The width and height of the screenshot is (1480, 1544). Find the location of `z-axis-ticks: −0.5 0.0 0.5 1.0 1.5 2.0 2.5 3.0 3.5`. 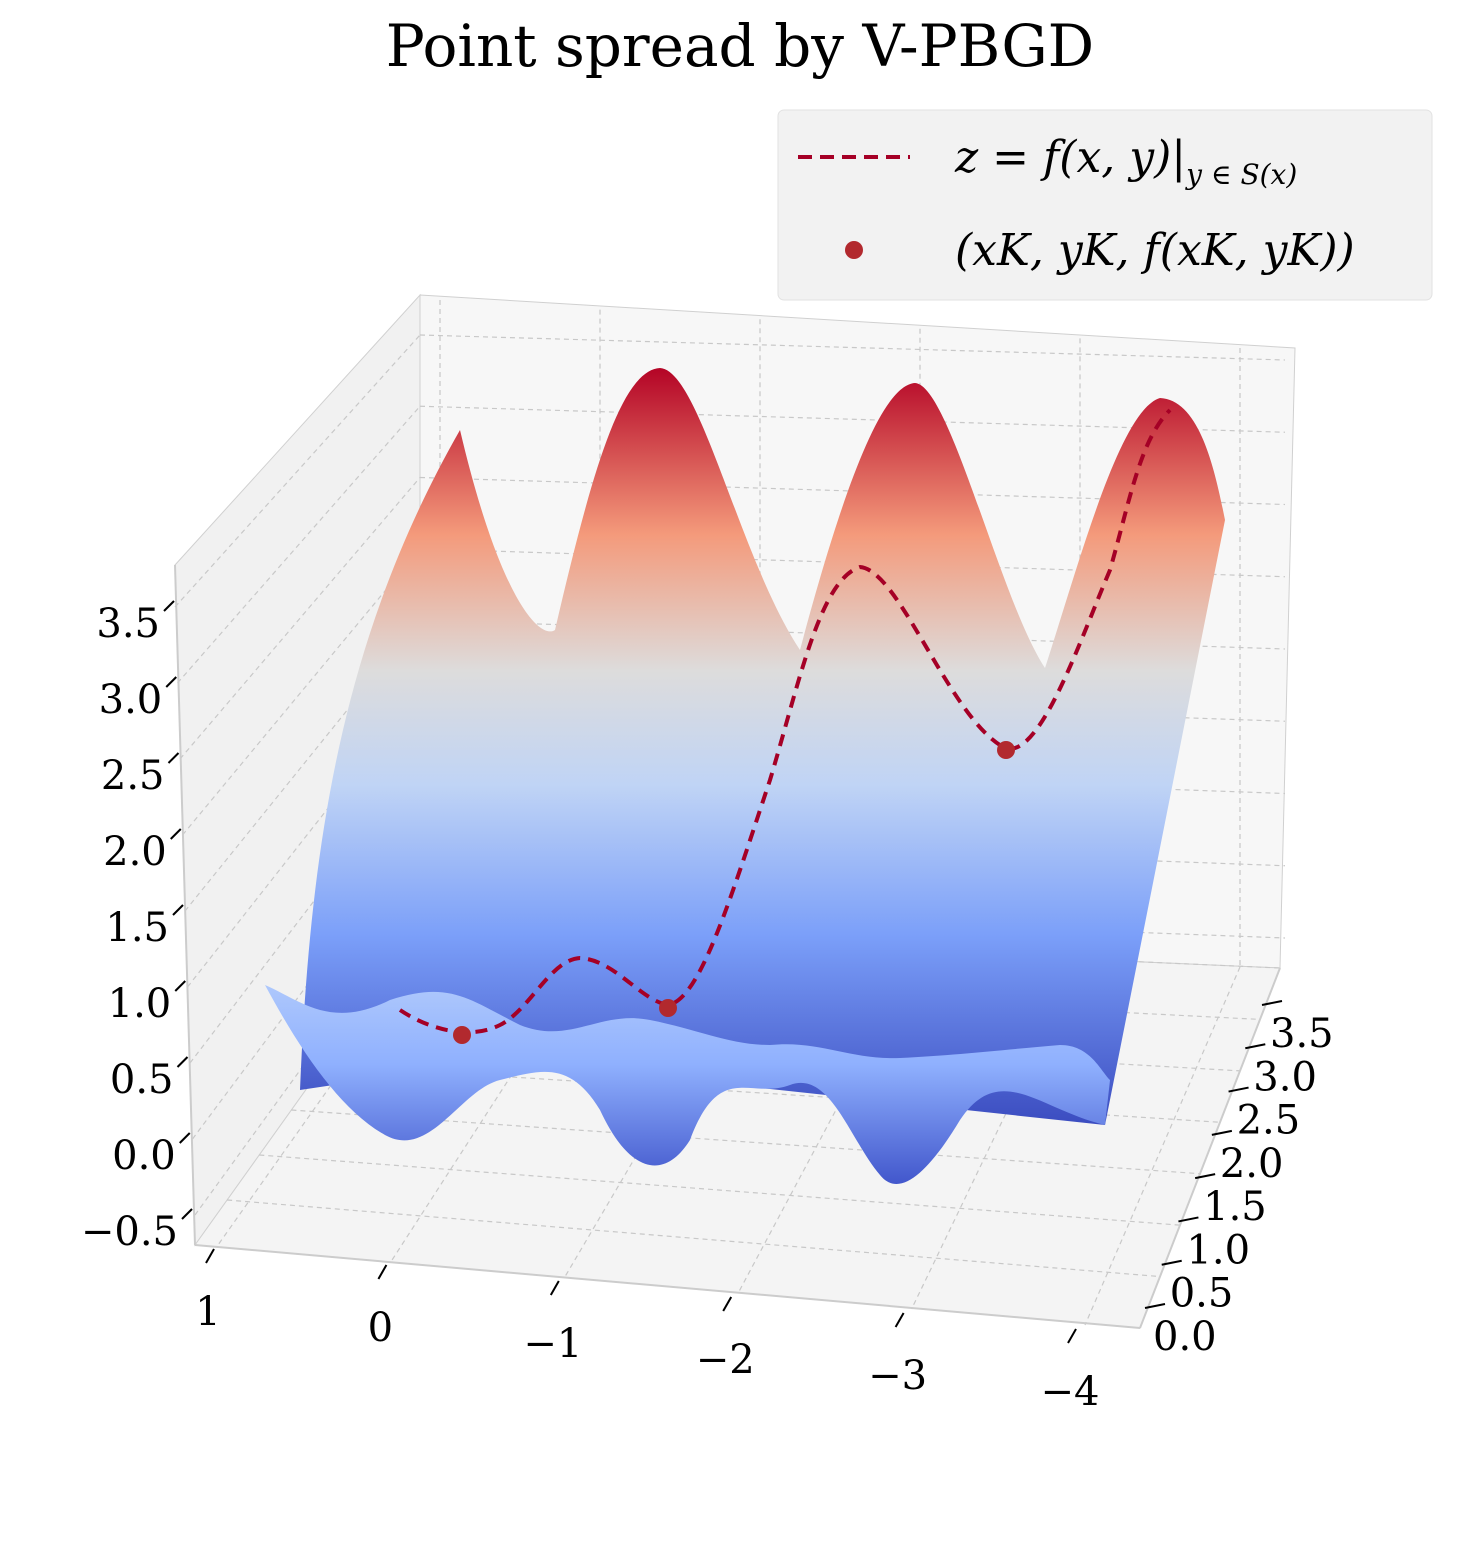

z-axis-ticks: −0.5 0.0 0.5 1.0 1.5 2.0 2.5 3.0 3.5 is located at coordinates (137, 927).